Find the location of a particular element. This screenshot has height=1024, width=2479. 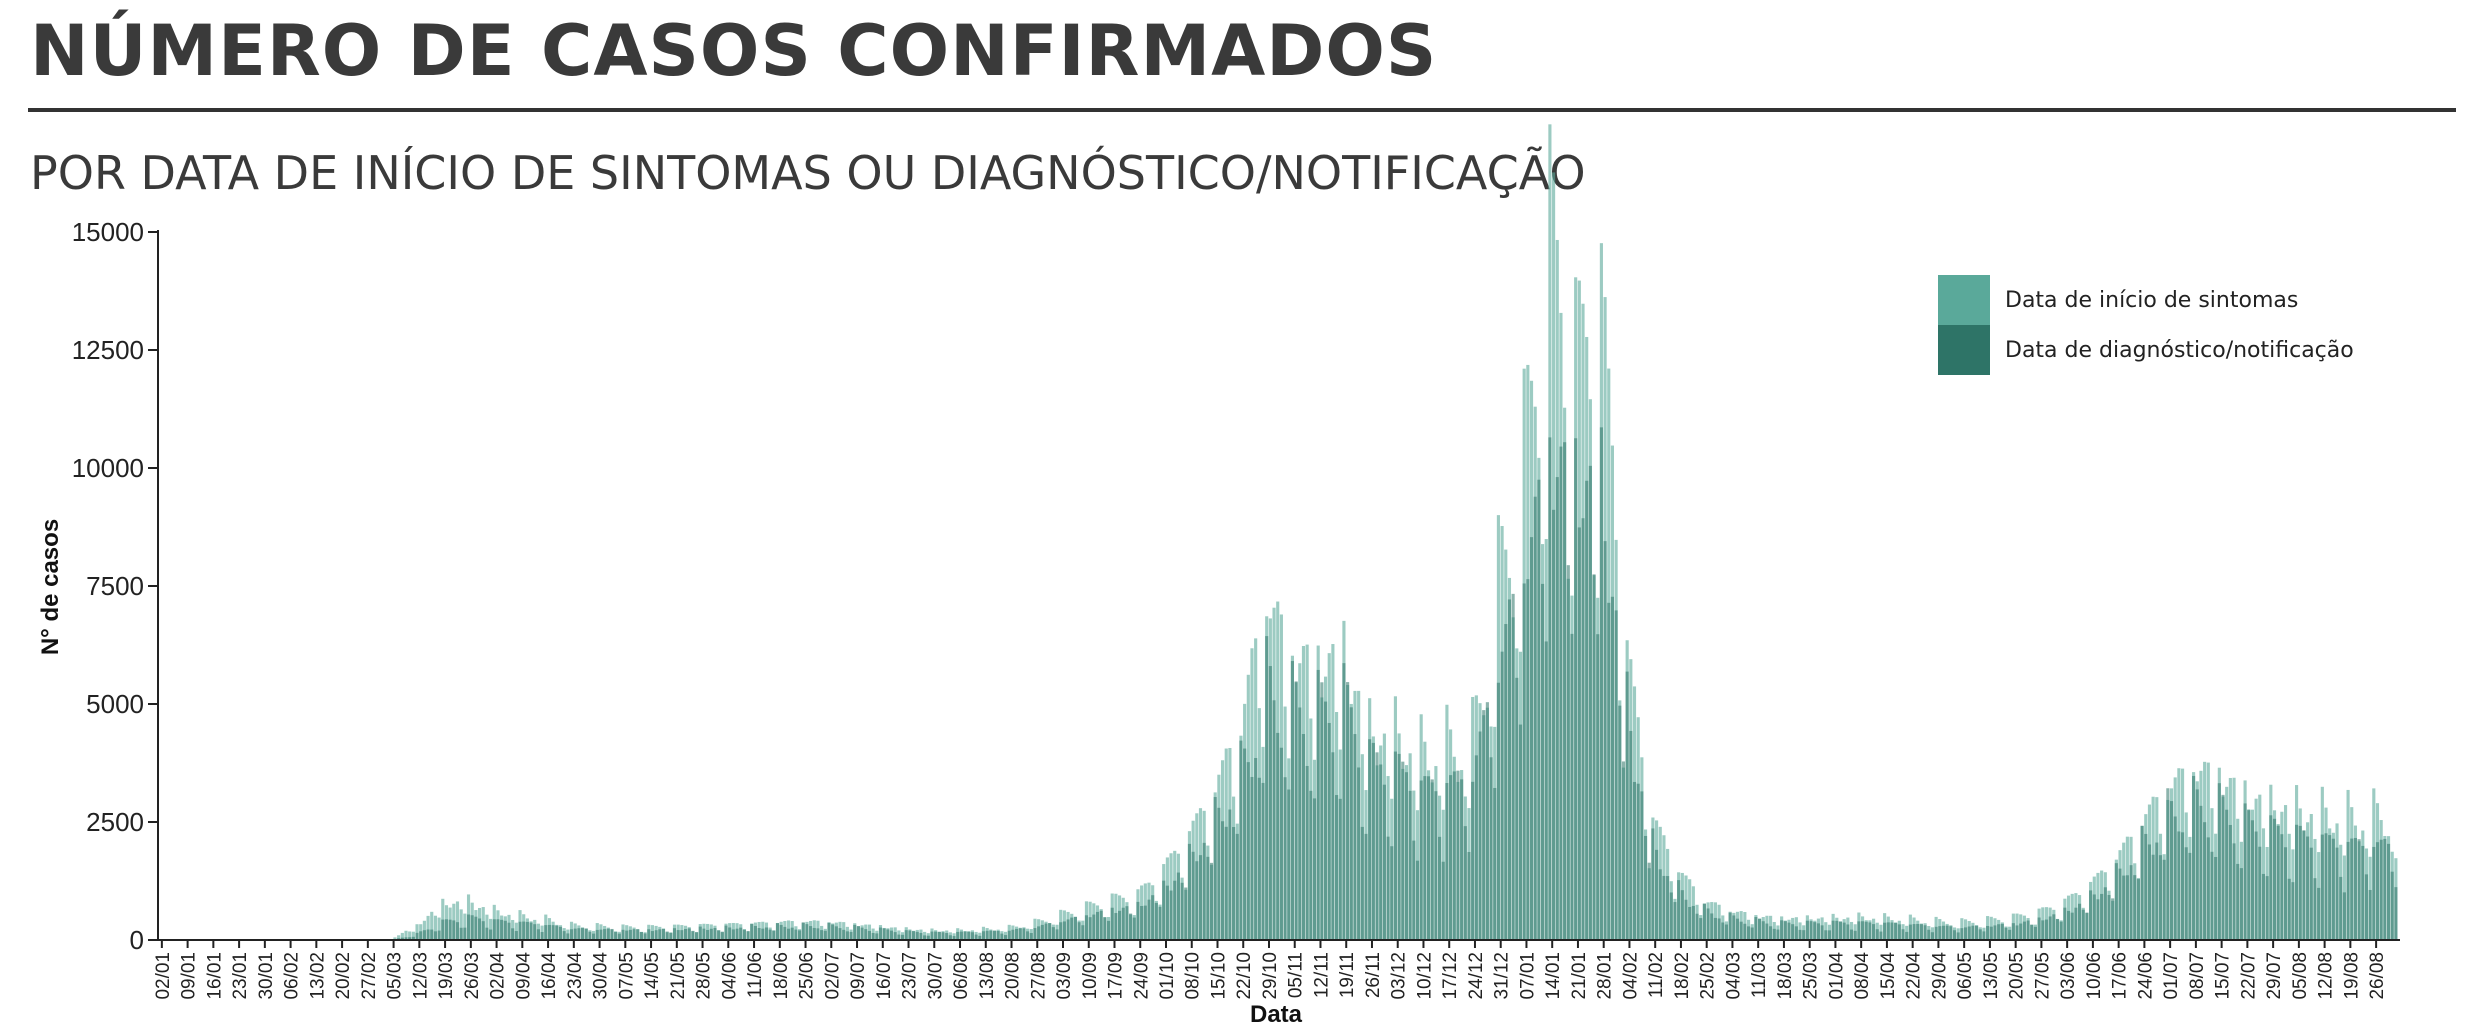

x-tick-label: 03/09 is located at coordinates (1064, 976).